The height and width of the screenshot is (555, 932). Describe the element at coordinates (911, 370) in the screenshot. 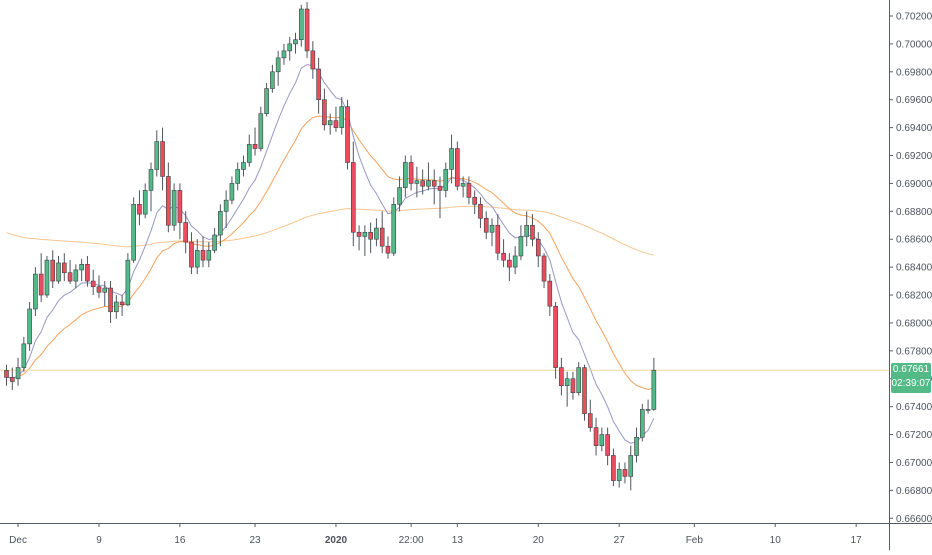

I see `last-price-label: 0.67661` at that location.